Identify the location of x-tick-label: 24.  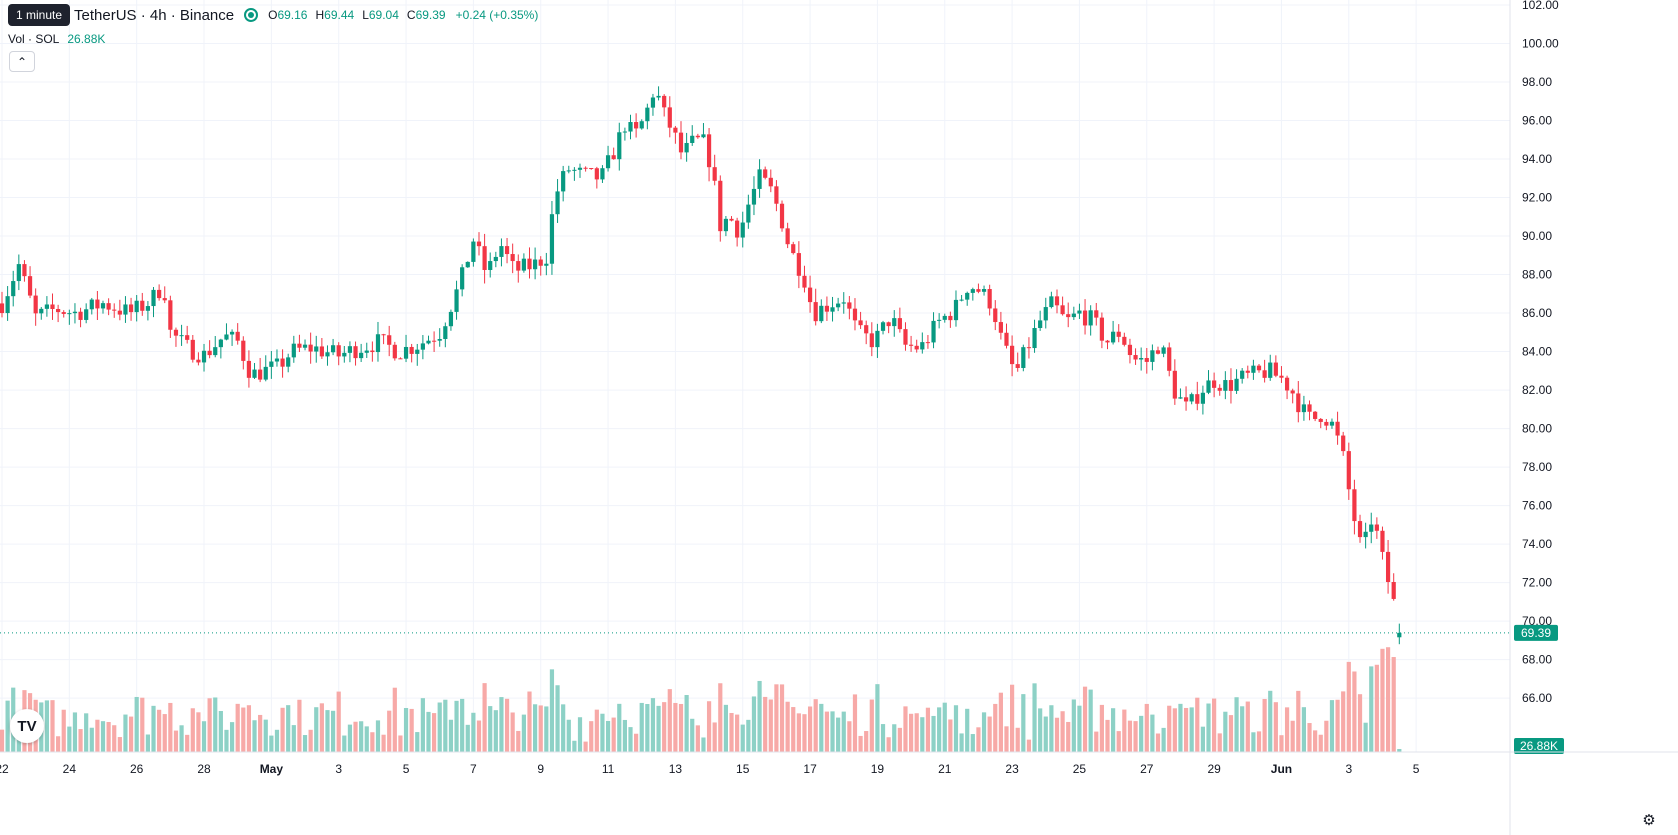
(70, 769).